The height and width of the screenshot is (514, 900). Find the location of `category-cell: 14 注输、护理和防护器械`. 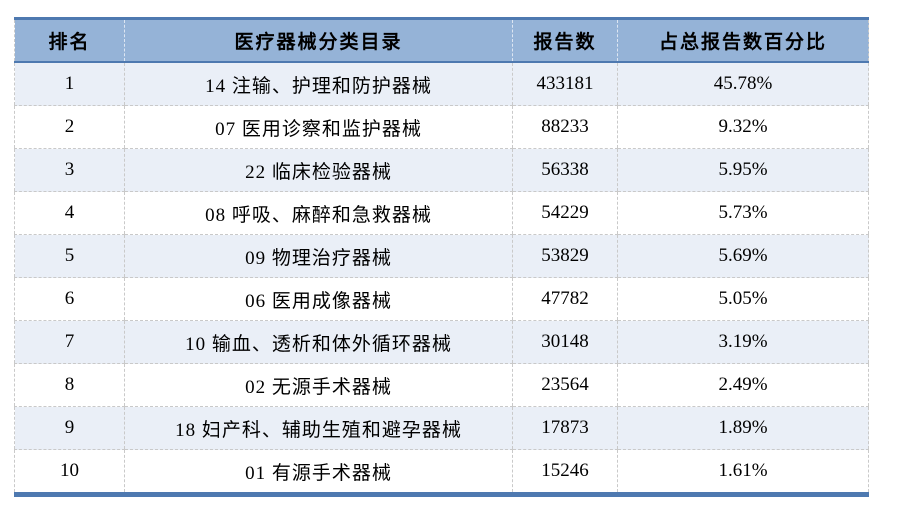

category-cell: 14 注输、护理和防护器械 is located at coordinates (318, 84).